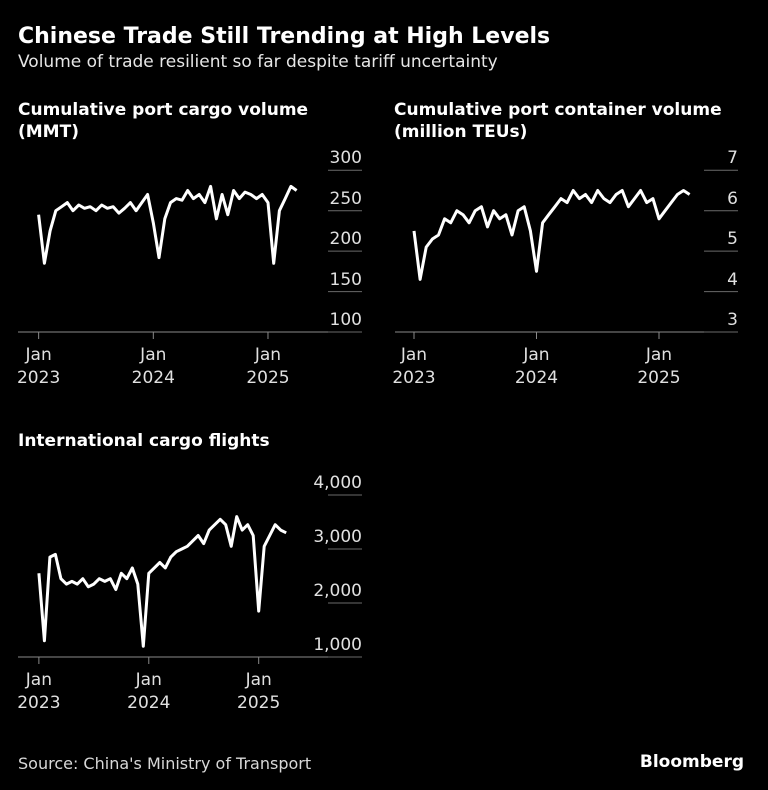  What do you see at coordinates (732, 320) in the screenshot?
I see `y-tick-label: 3` at bounding box center [732, 320].